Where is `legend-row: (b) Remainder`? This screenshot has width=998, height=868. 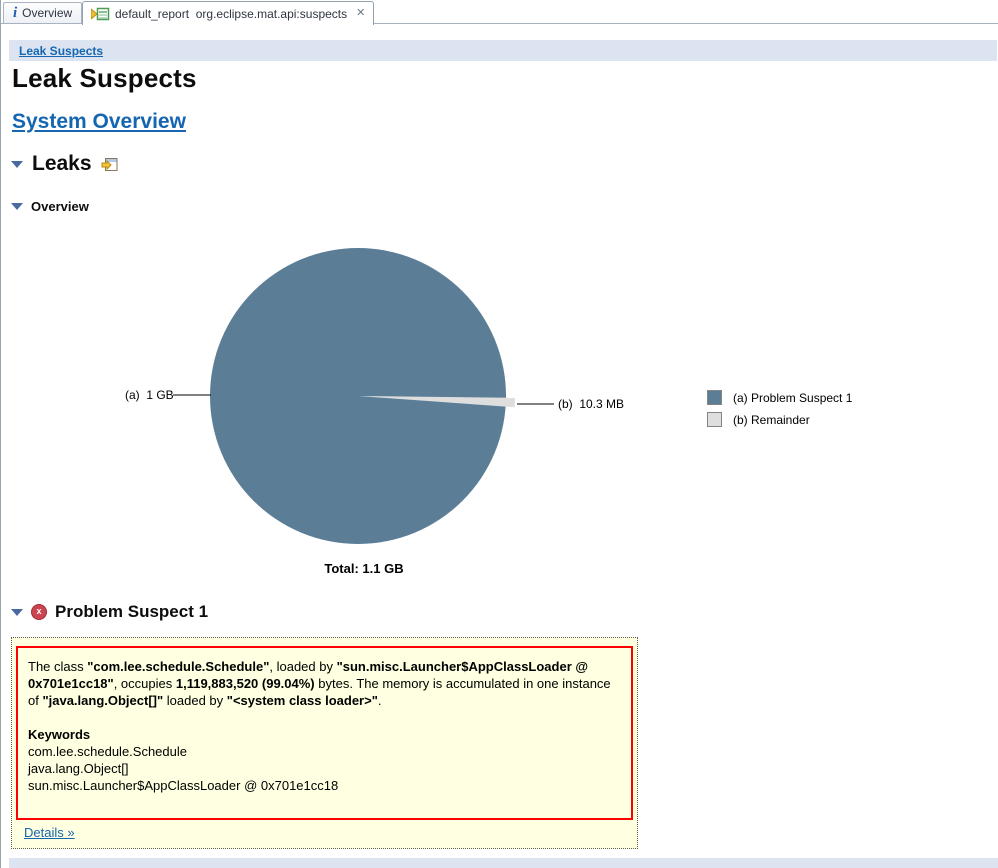
legend-row: (b) Remainder is located at coordinates (779, 419).